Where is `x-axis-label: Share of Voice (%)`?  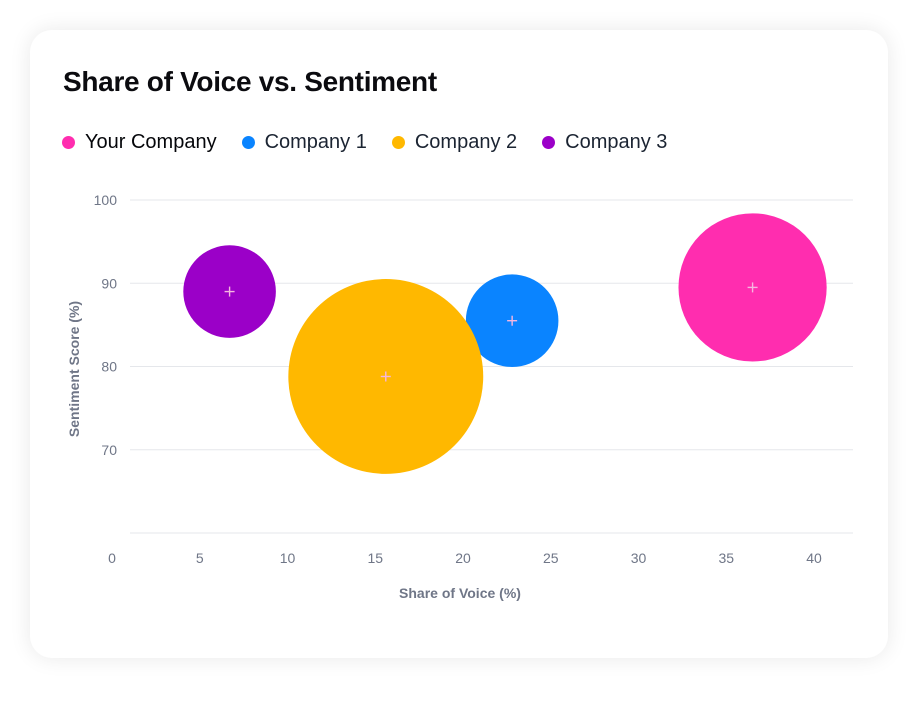
x-axis-label: Share of Voice (%) is located at coordinates (460, 593).